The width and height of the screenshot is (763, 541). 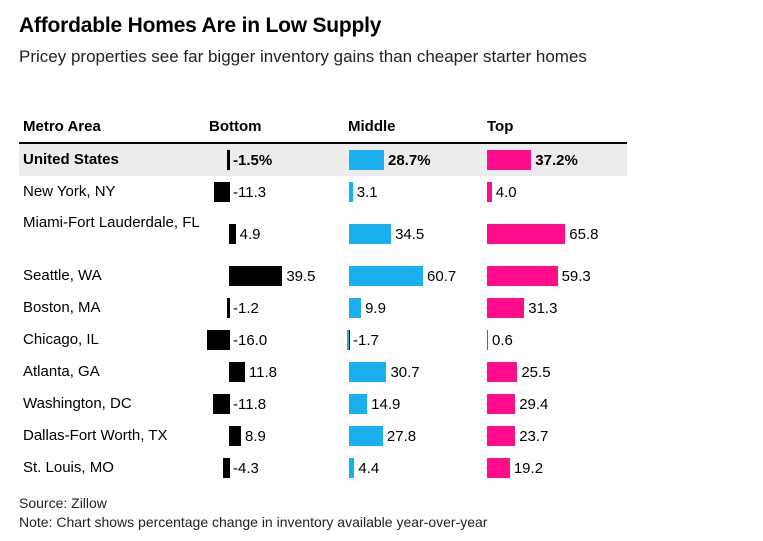 What do you see at coordinates (534, 404) in the screenshot?
I see `top-value-label: 29.4` at bounding box center [534, 404].